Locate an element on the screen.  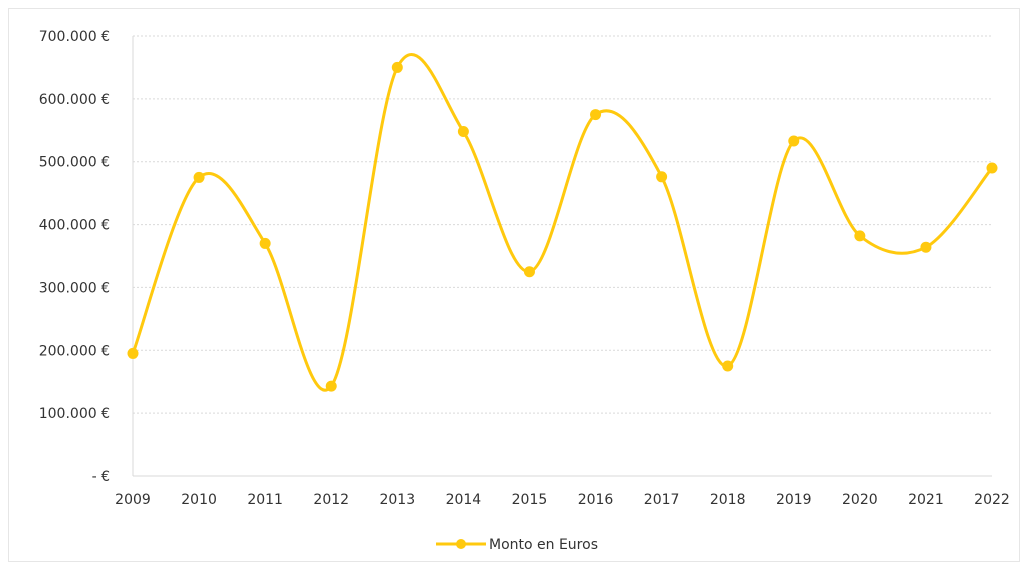
y-tick-label: 100.000 € is located at coordinates (74, 414).